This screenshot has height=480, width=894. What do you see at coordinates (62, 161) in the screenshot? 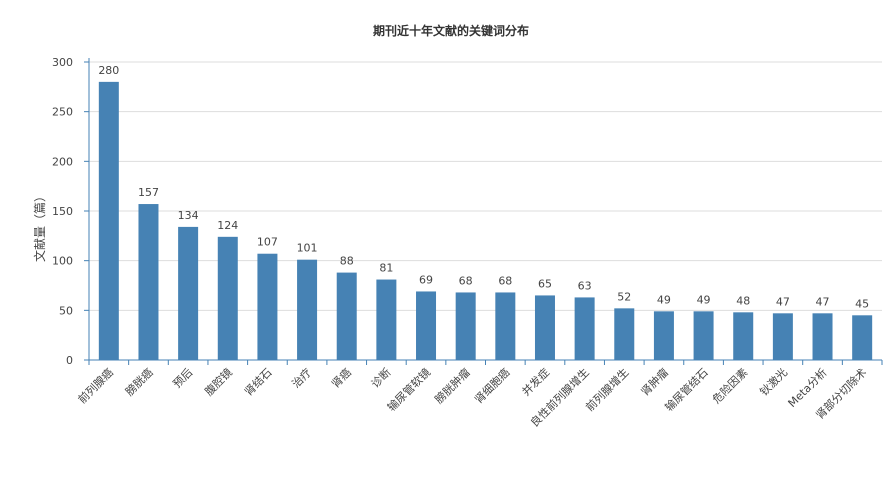
I see `y-tick-label: 200` at bounding box center [62, 161].